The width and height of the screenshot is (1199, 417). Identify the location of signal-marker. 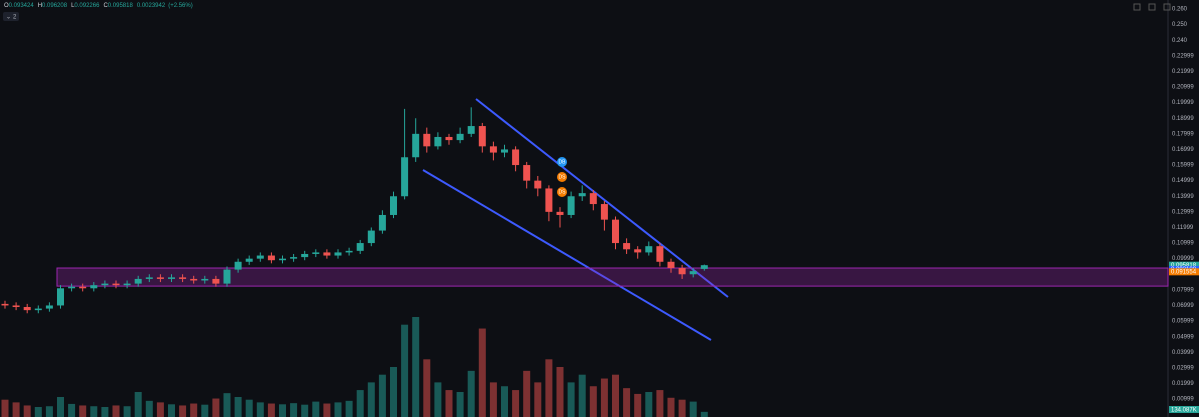
(562, 162).